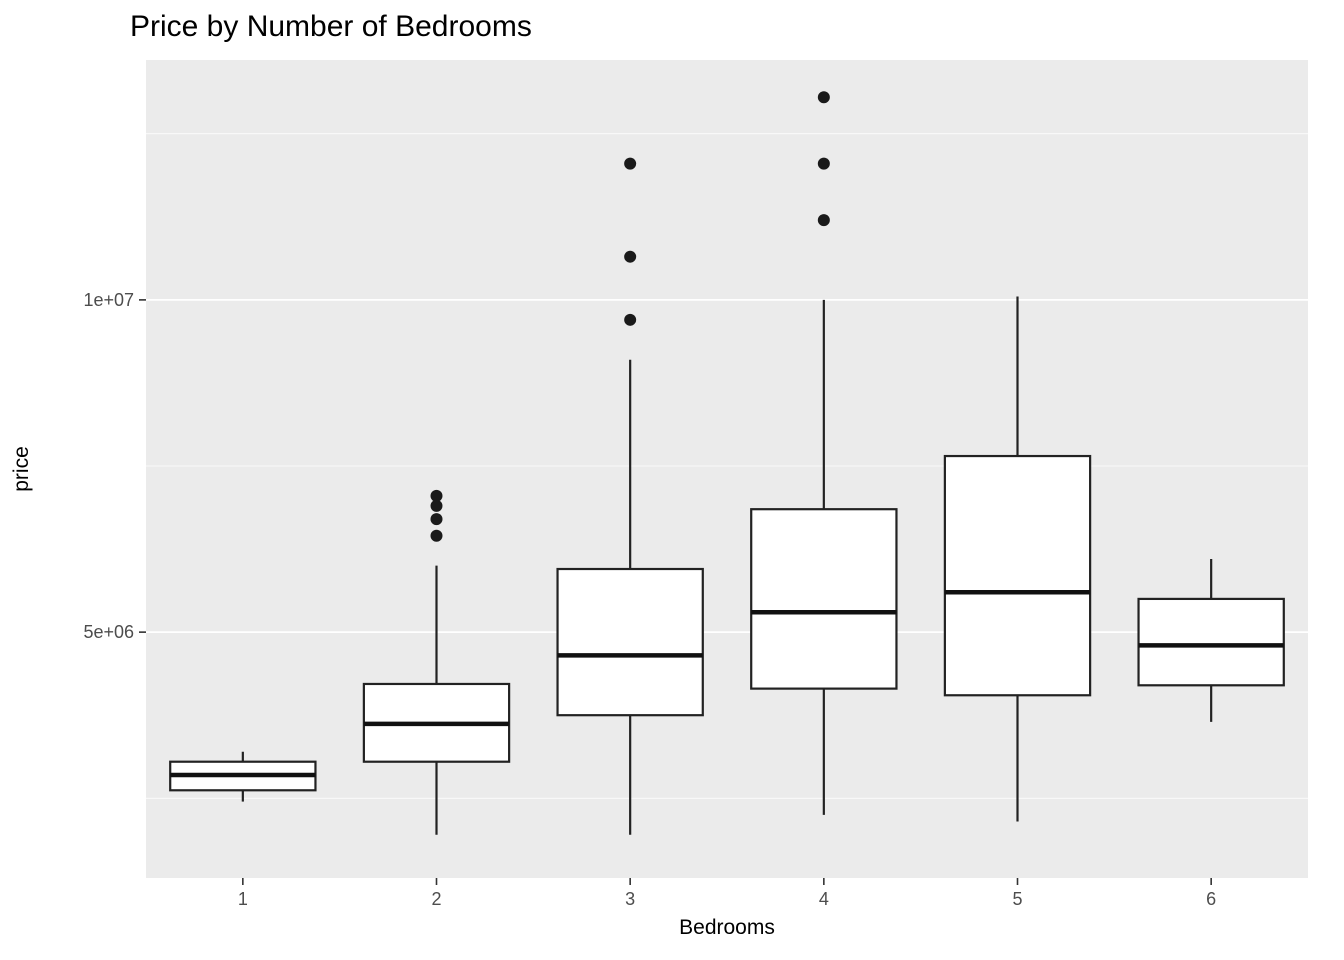  Describe the element at coordinates (108, 299) in the screenshot. I see `y-tick-label: 1e+07` at that location.